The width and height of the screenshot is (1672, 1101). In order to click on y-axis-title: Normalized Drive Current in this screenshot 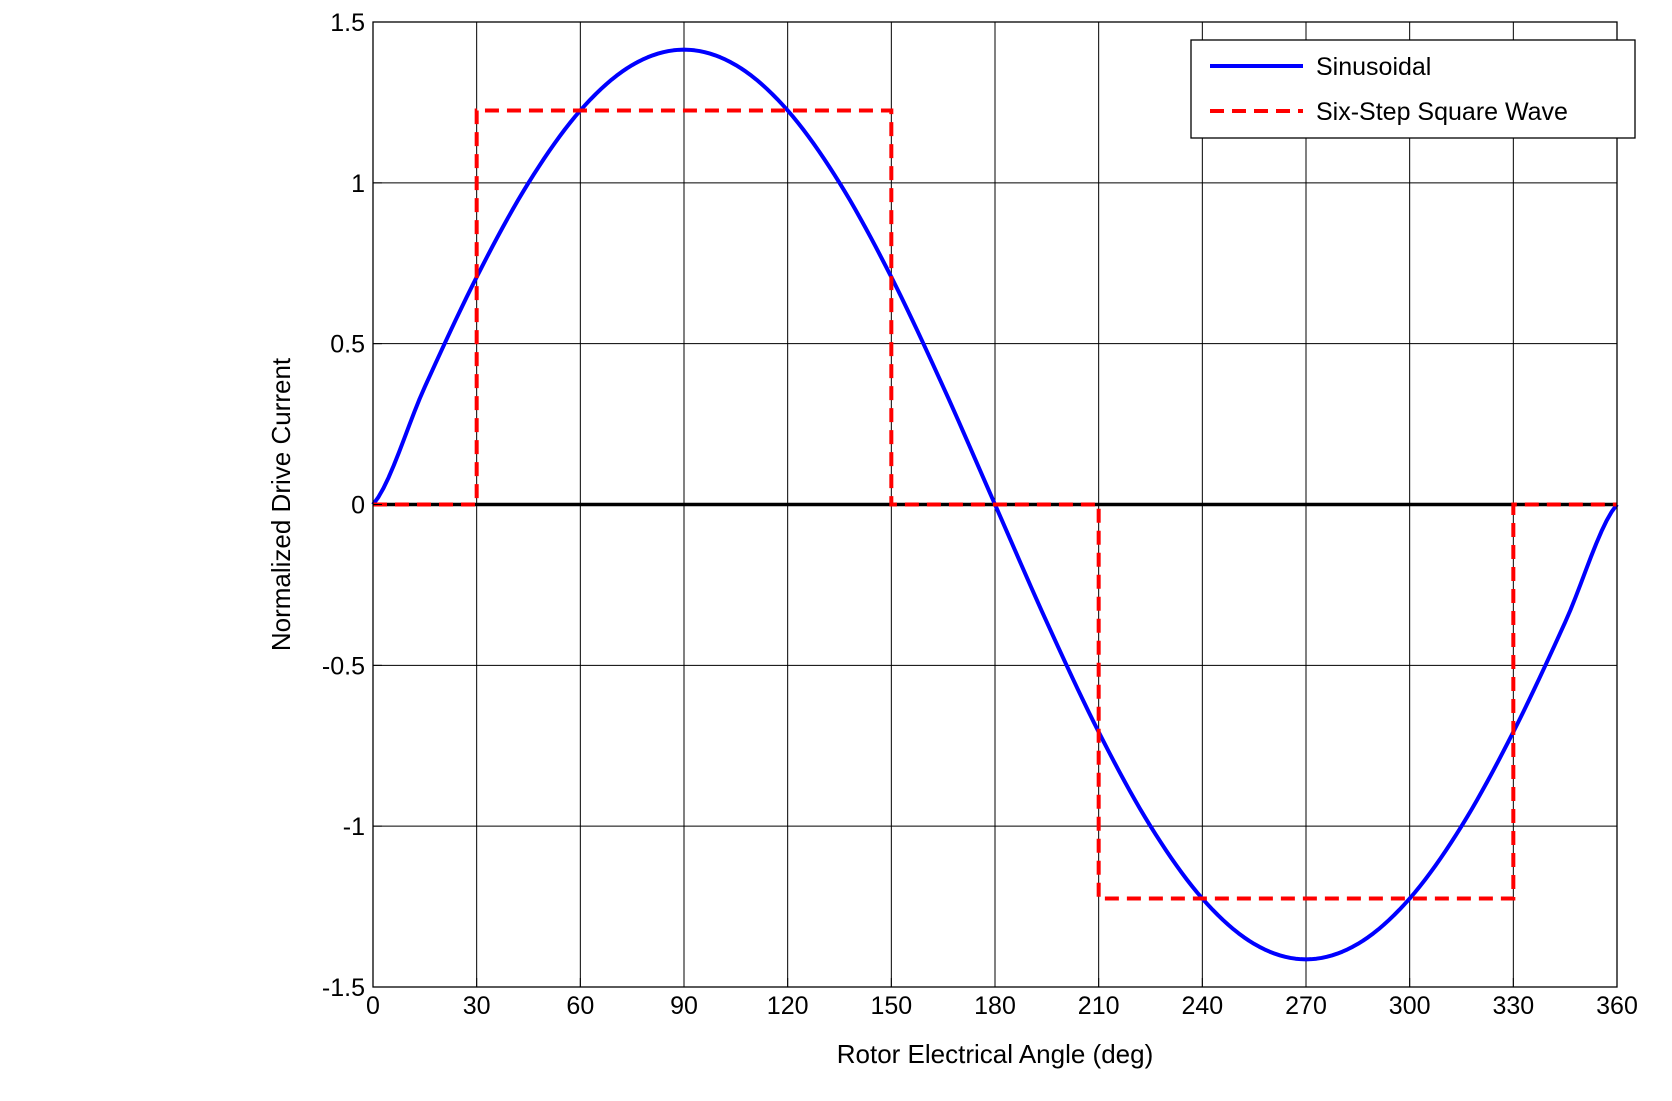, I will do `click(281, 504)`.